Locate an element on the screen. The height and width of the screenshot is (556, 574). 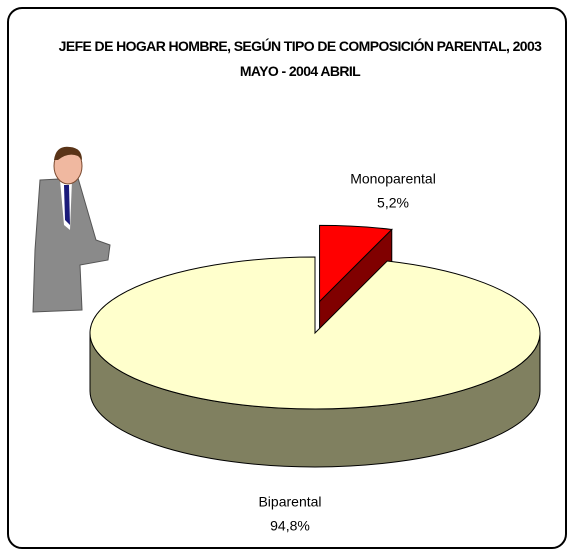
value-label: 5,2% is located at coordinates (393, 203).